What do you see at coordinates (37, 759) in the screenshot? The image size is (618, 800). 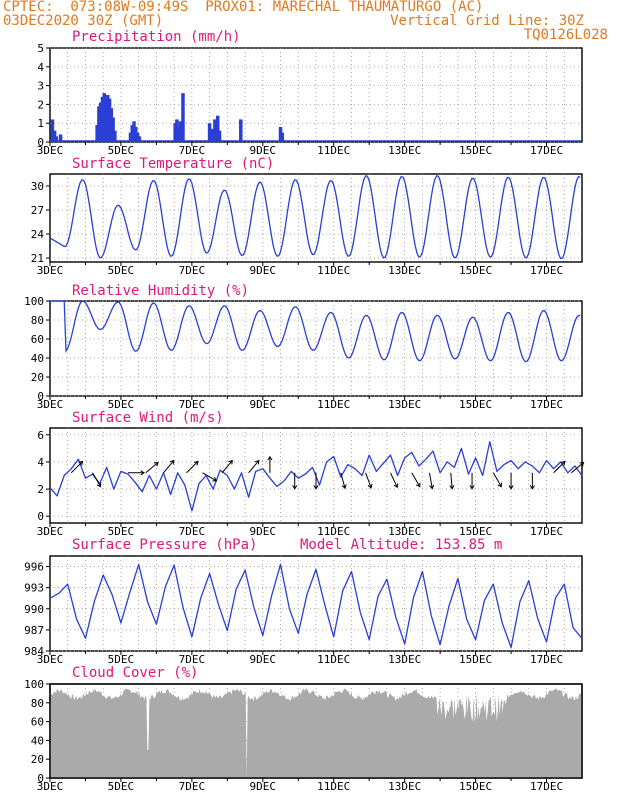 I see `y-tick-label: 20` at bounding box center [37, 759].